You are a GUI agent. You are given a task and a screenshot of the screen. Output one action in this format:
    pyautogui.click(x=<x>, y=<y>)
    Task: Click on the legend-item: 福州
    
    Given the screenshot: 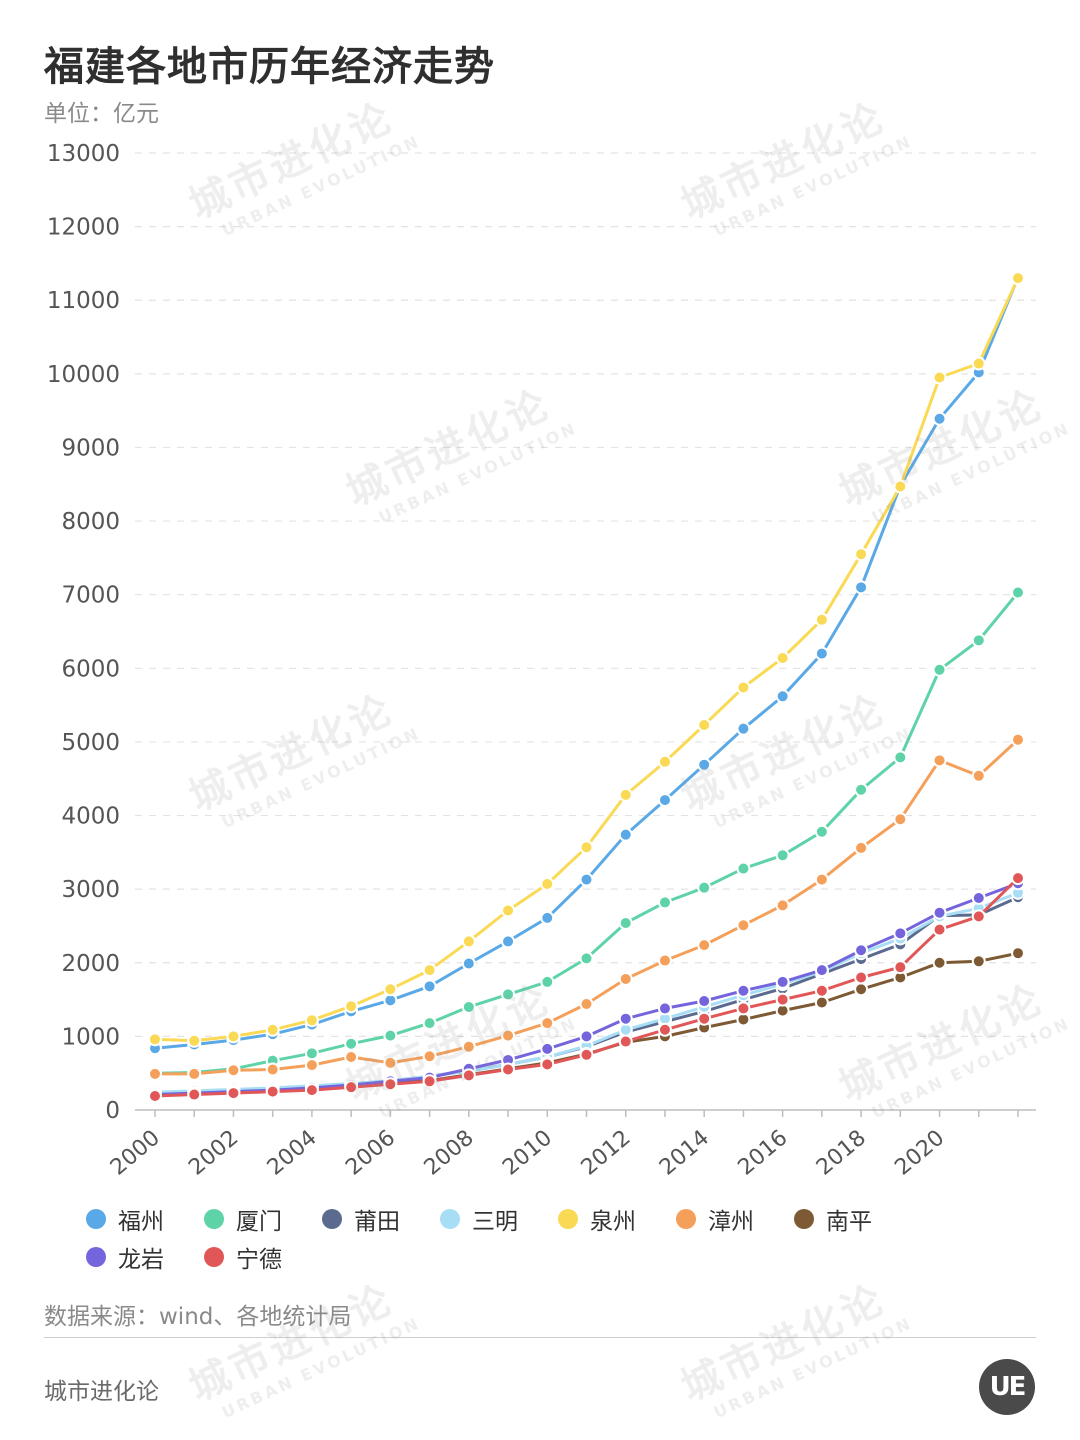 What is the action you would take?
    pyautogui.click(x=145, y=1219)
    